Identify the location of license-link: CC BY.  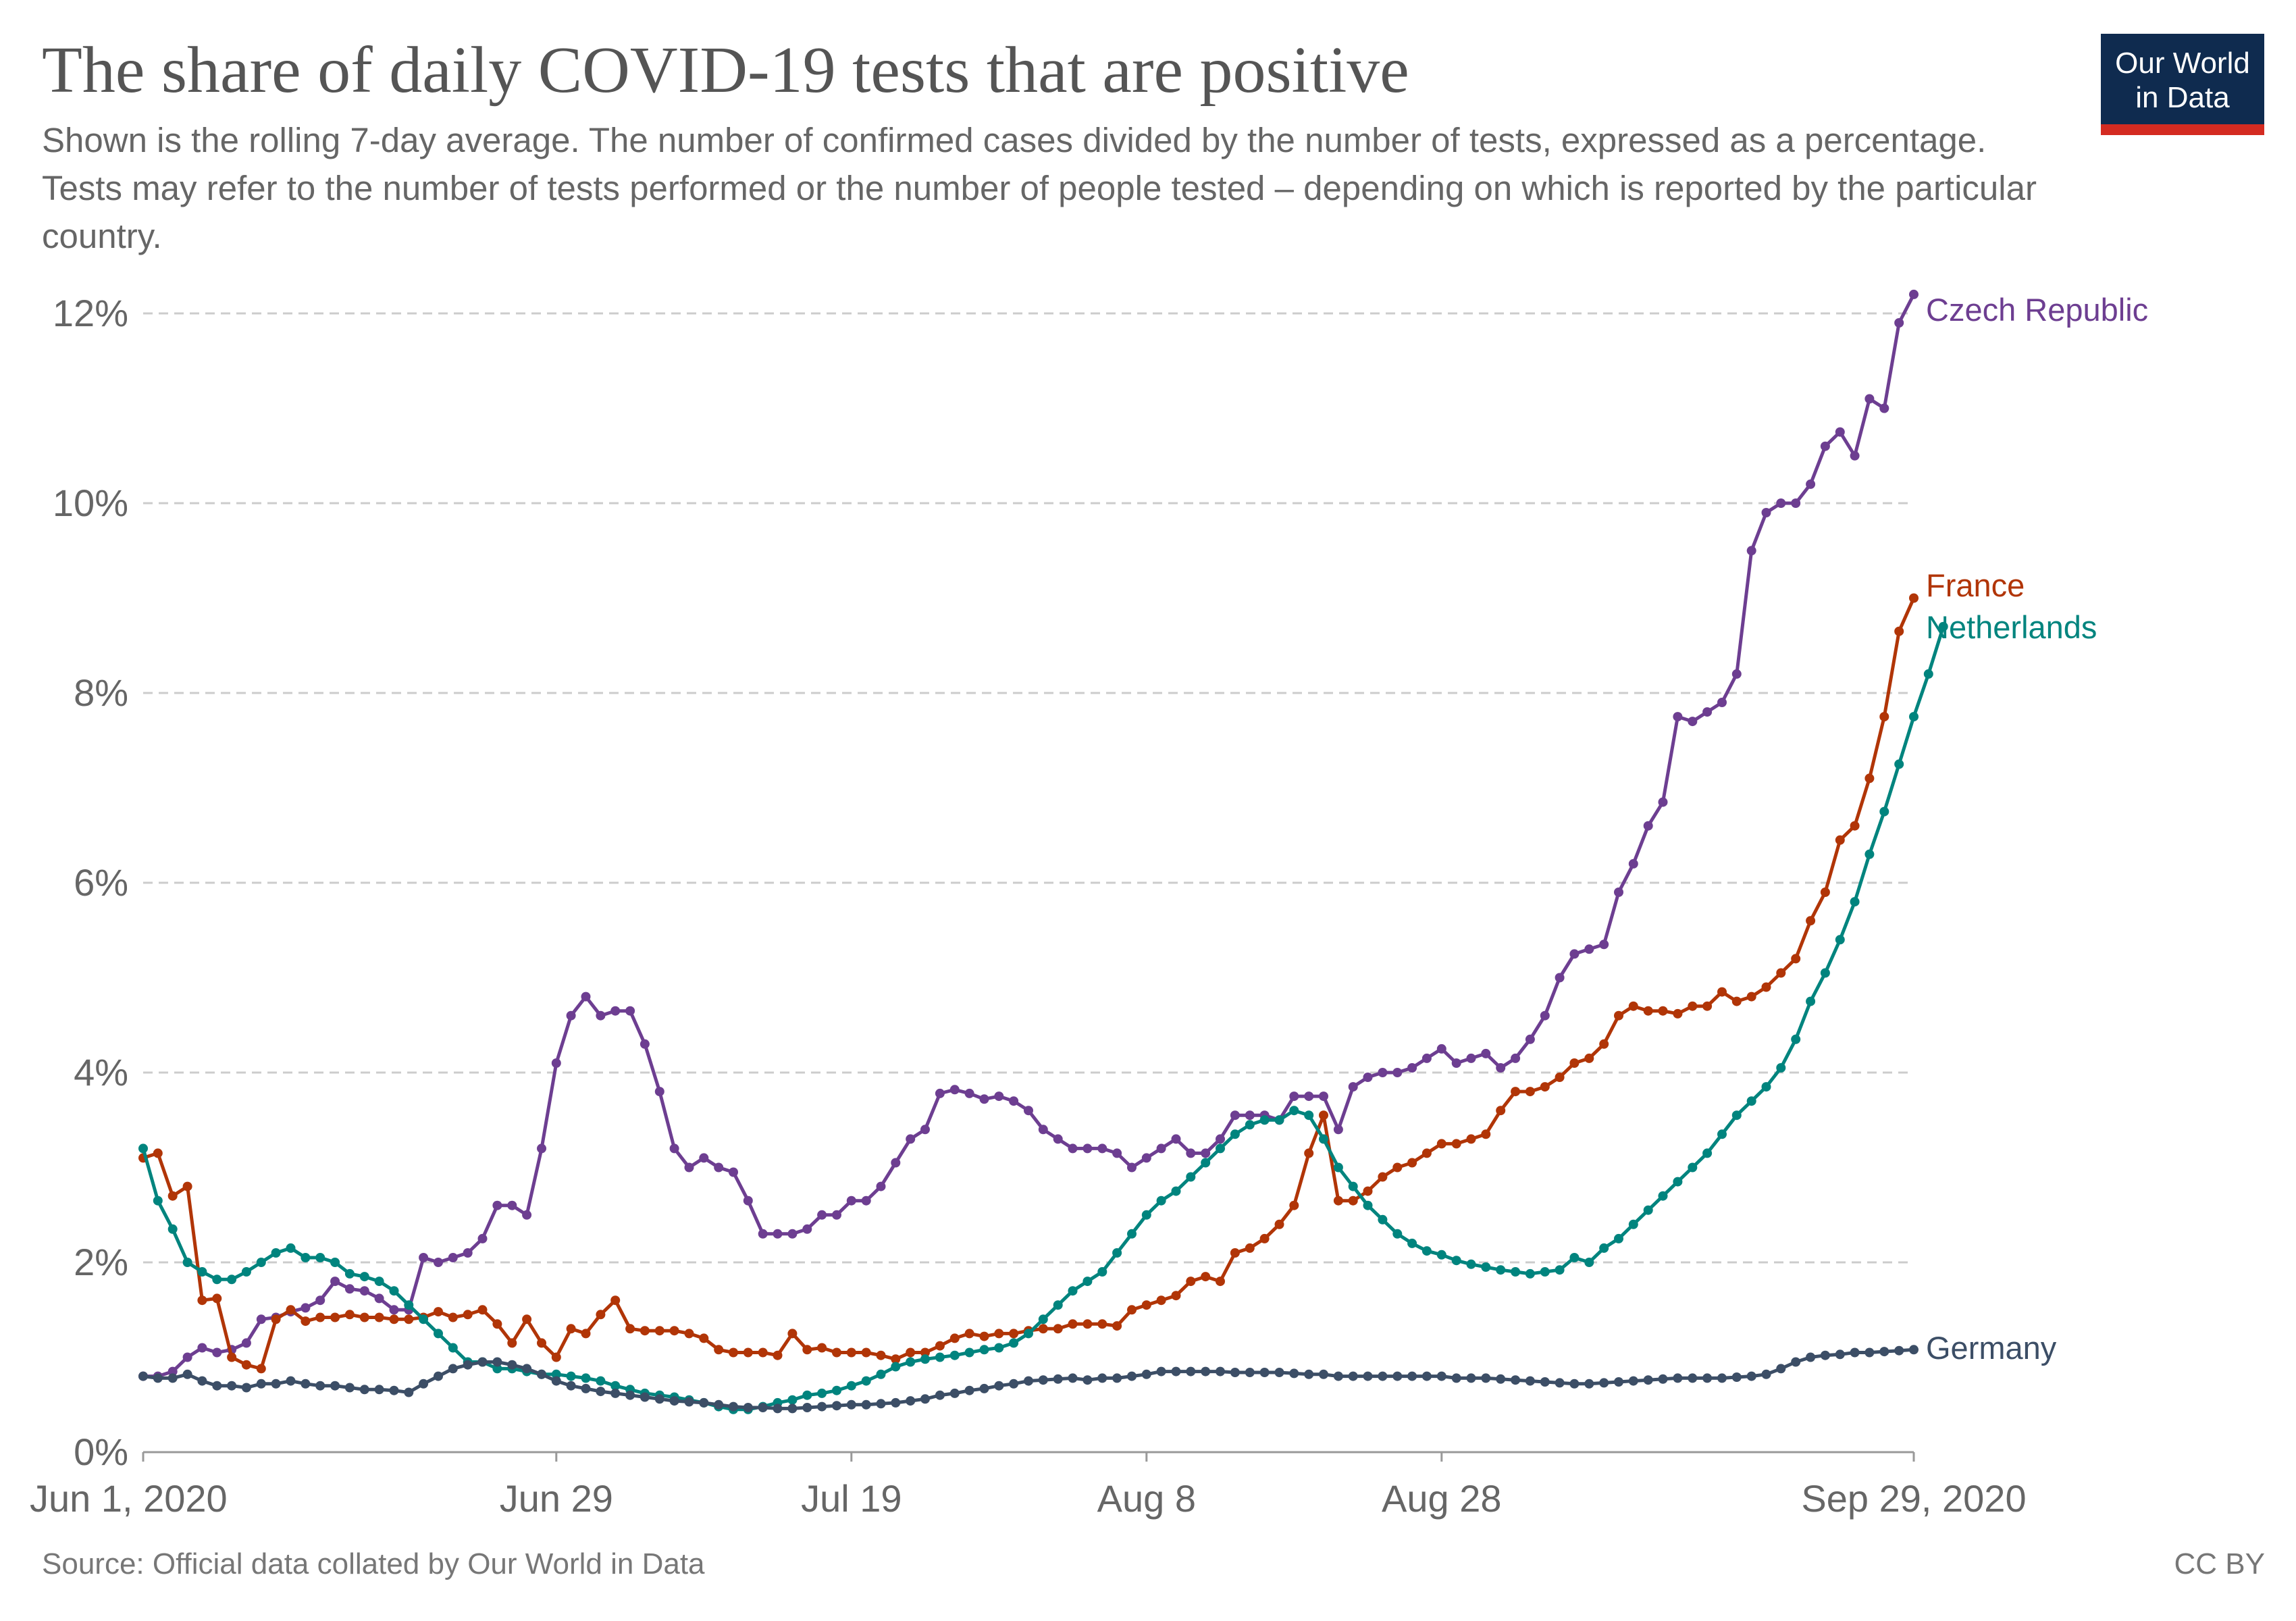
(2219, 1563).